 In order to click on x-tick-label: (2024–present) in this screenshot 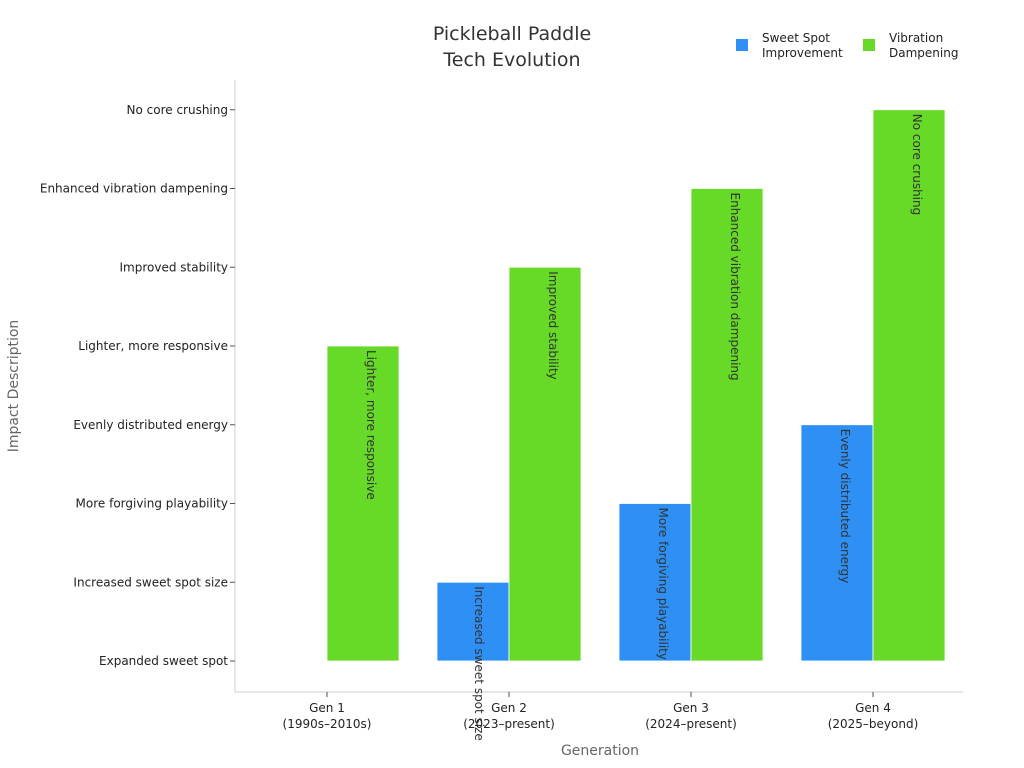, I will do `click(691, 724)`.